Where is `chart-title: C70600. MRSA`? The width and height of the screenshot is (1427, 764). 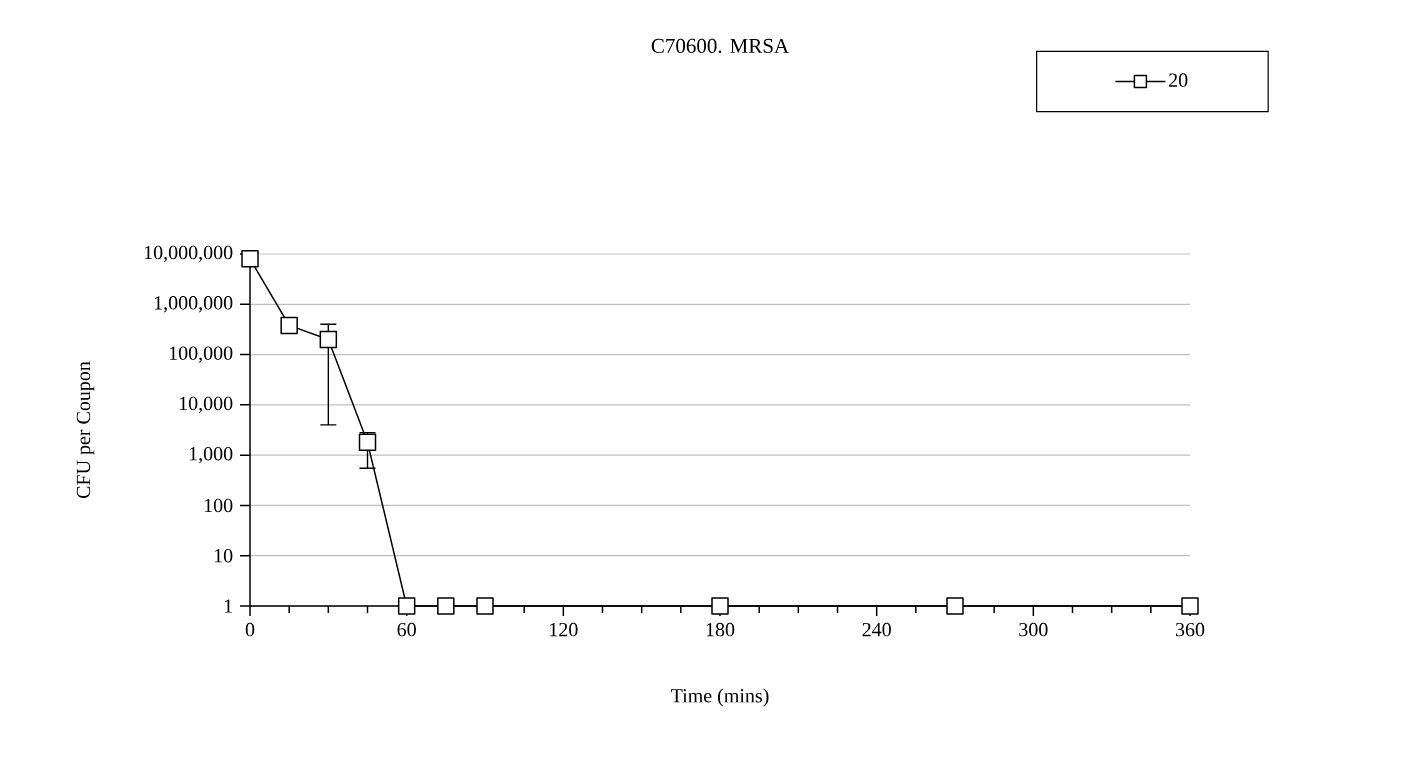 chart-title: C70600. MRSA is located at coordinates (720, 46).